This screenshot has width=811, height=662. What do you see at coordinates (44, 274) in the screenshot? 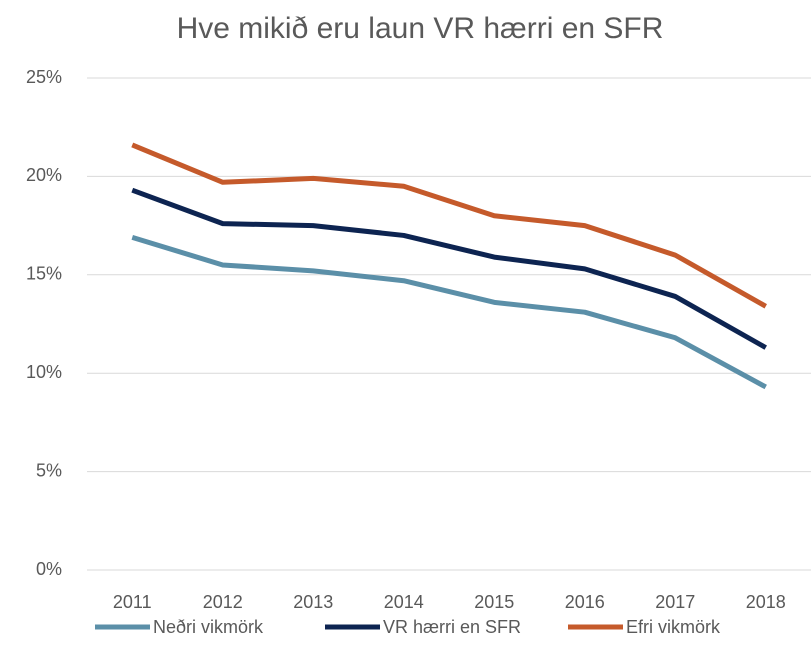
I see `y-tick-label: 15%` at bounding box center [44, 274].